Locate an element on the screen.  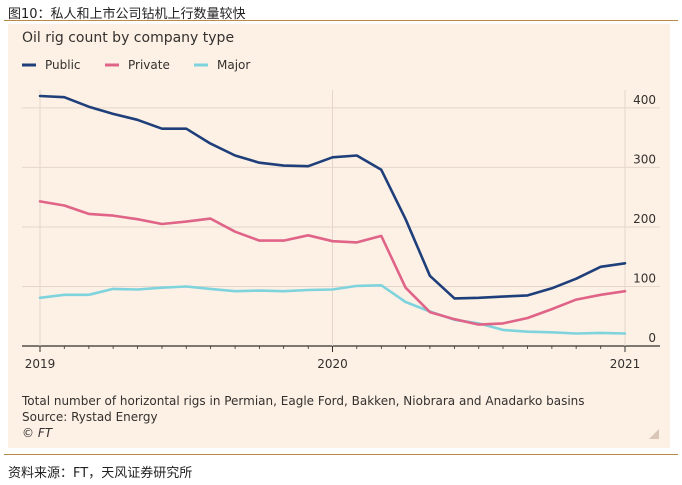
y-tick-label-300: 300 is located at coordinates (644, 159).